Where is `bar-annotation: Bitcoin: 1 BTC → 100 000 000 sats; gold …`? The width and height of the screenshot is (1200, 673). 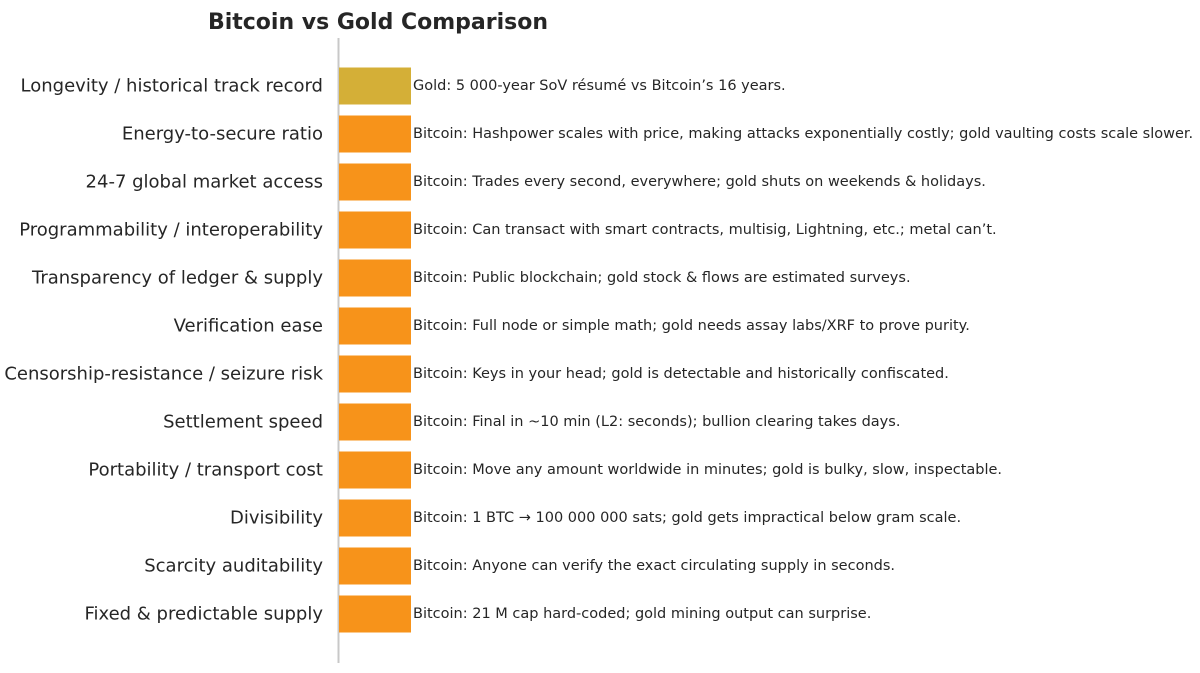
bar-annotation: Bitcoin: 1 BTC → 100 000 000 sats; gold … is located at coordinates (687, 518).